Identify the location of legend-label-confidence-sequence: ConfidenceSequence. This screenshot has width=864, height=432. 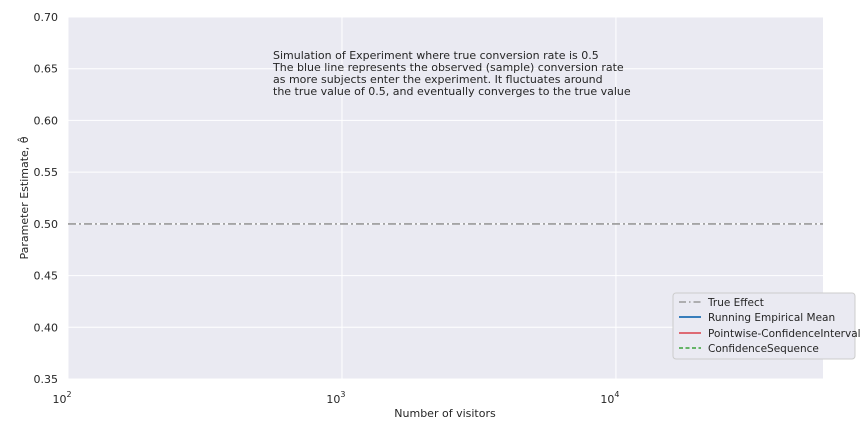
(763, 349).